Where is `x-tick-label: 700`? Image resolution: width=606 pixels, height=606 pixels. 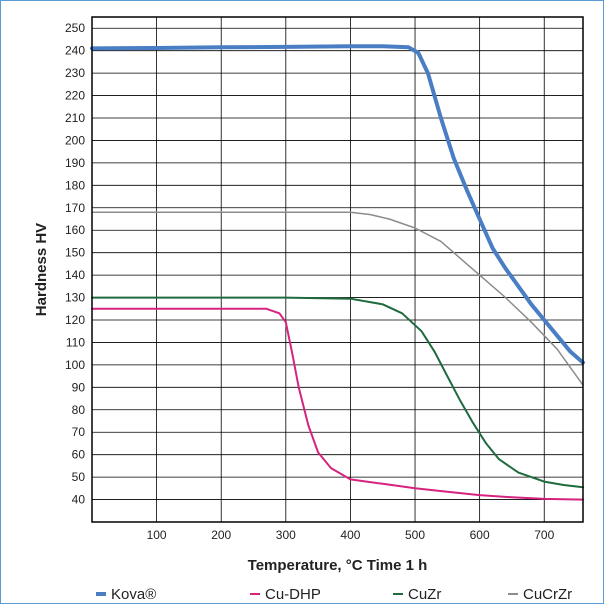
x-tick-label: 700 is located at coordinates (544, 535).